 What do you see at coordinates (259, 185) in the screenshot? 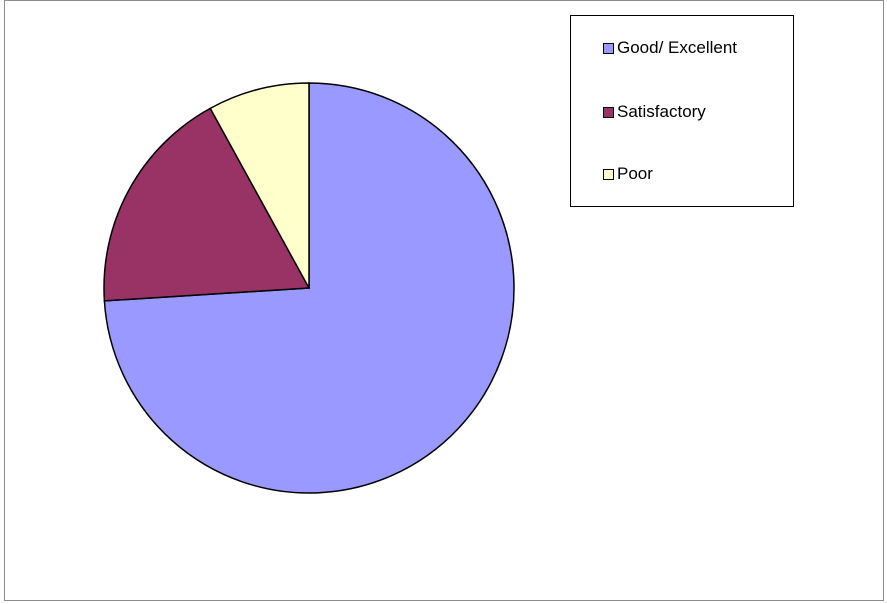
I see `pie-slice-poor` at bounding box center [259, 185].